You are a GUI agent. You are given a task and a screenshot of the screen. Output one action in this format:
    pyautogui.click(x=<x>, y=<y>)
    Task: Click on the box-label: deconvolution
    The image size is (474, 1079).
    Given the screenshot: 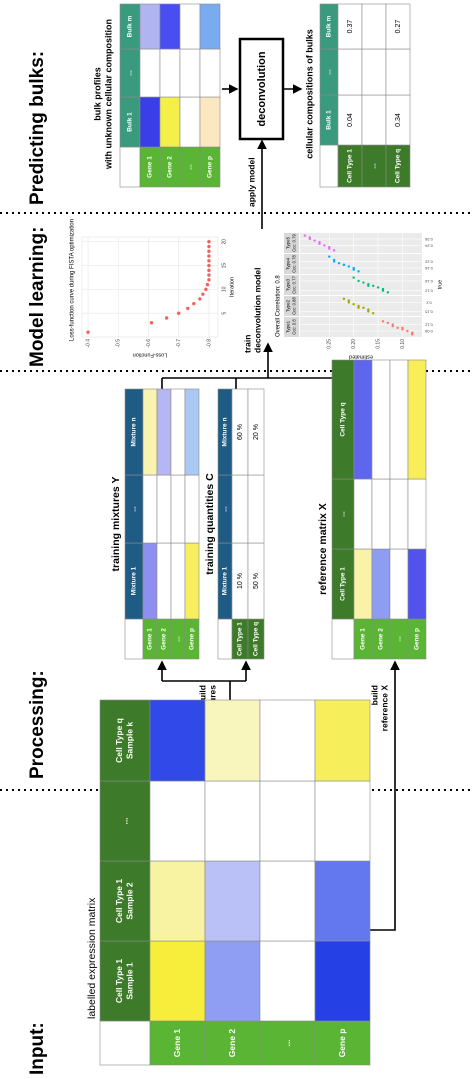 What is the action you would take?
    pyautogui.click(x=262, y=88)
    